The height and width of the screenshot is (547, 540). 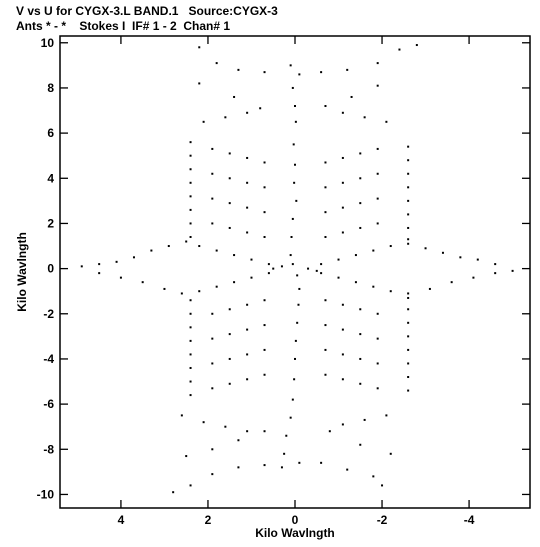 I want to click on y-tick-label: 10, so click(x=48, y=43).